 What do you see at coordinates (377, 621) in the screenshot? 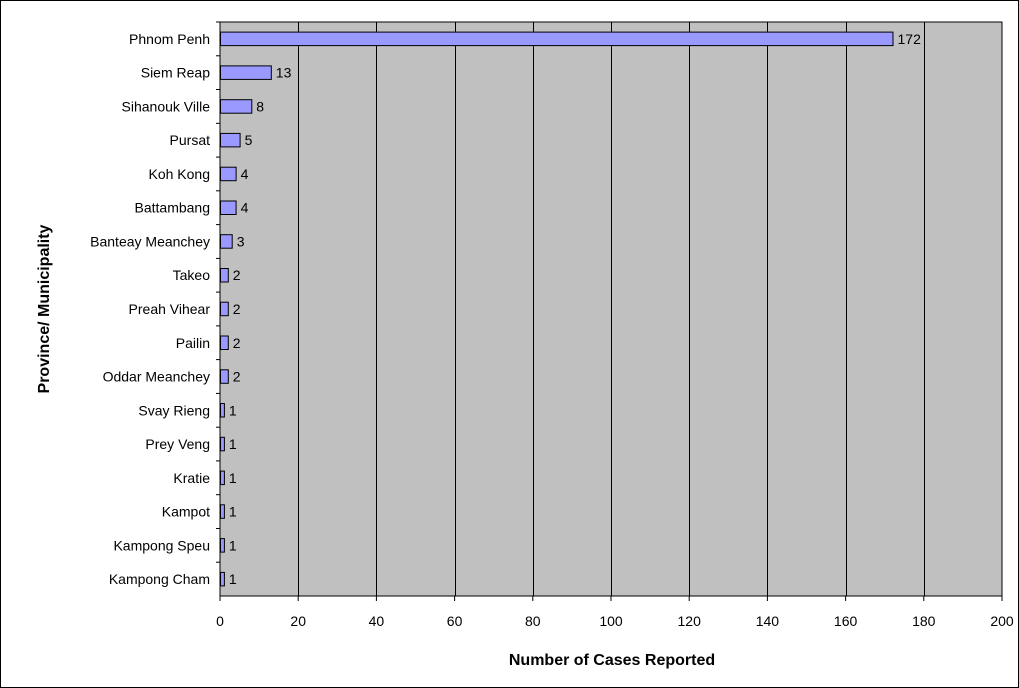
I see `x-tick-label: 40` at bounding box center [377, 621].